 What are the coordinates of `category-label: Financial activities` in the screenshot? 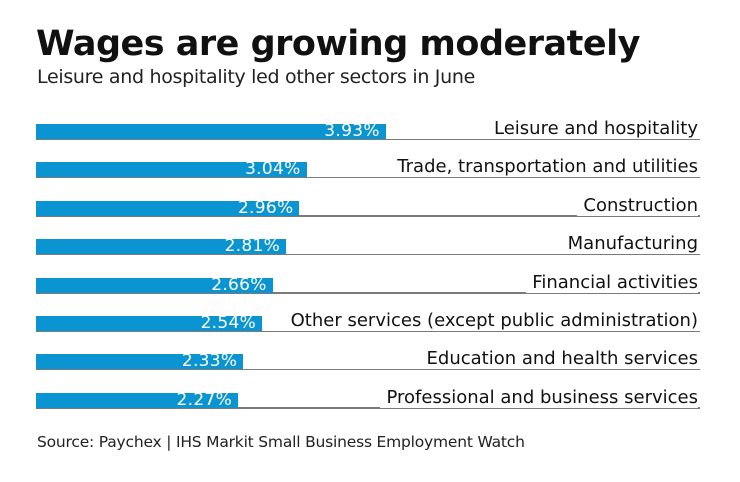 It's located at (612, 282).